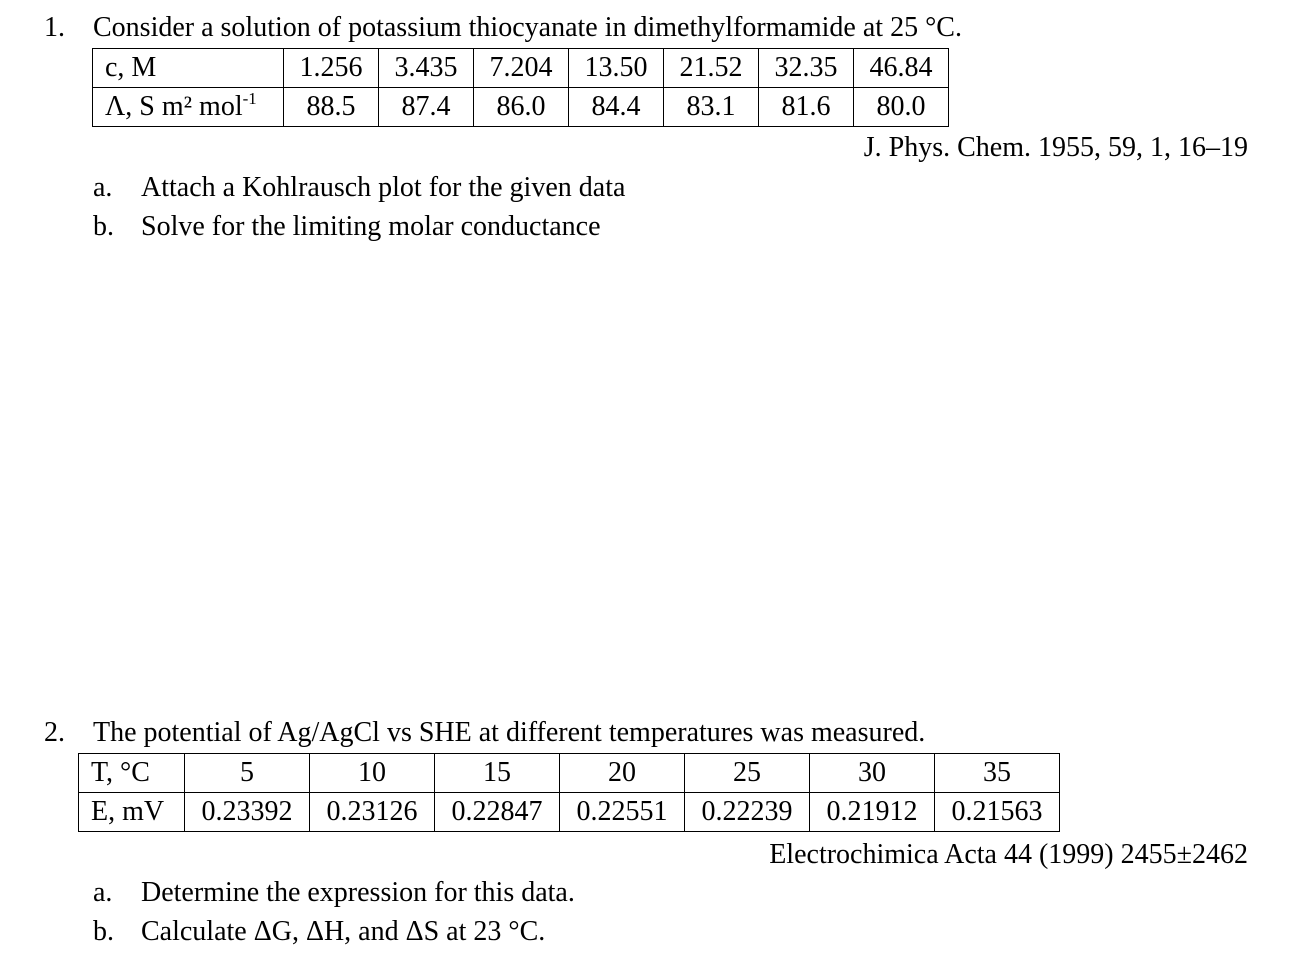  I want to click on table-cell: 83.1, so click(711, 107).